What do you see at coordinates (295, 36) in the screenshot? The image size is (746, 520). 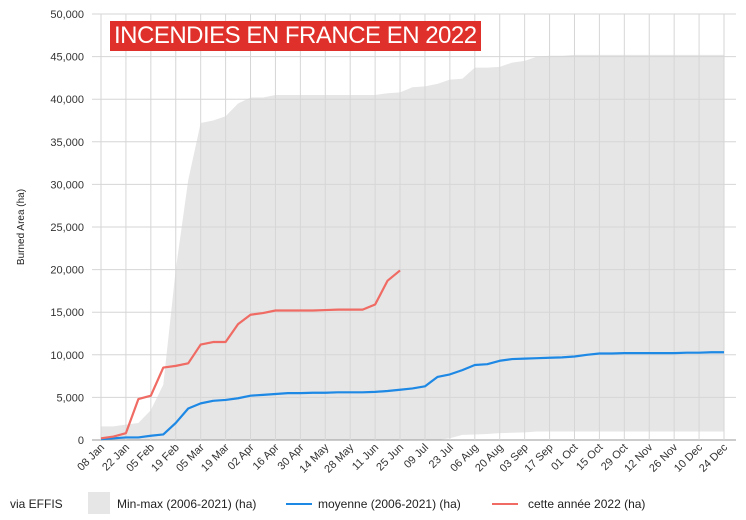 I see `chart-title: INCENDIES EN FRANCE EN 2022` at bounding box center [295, 36].